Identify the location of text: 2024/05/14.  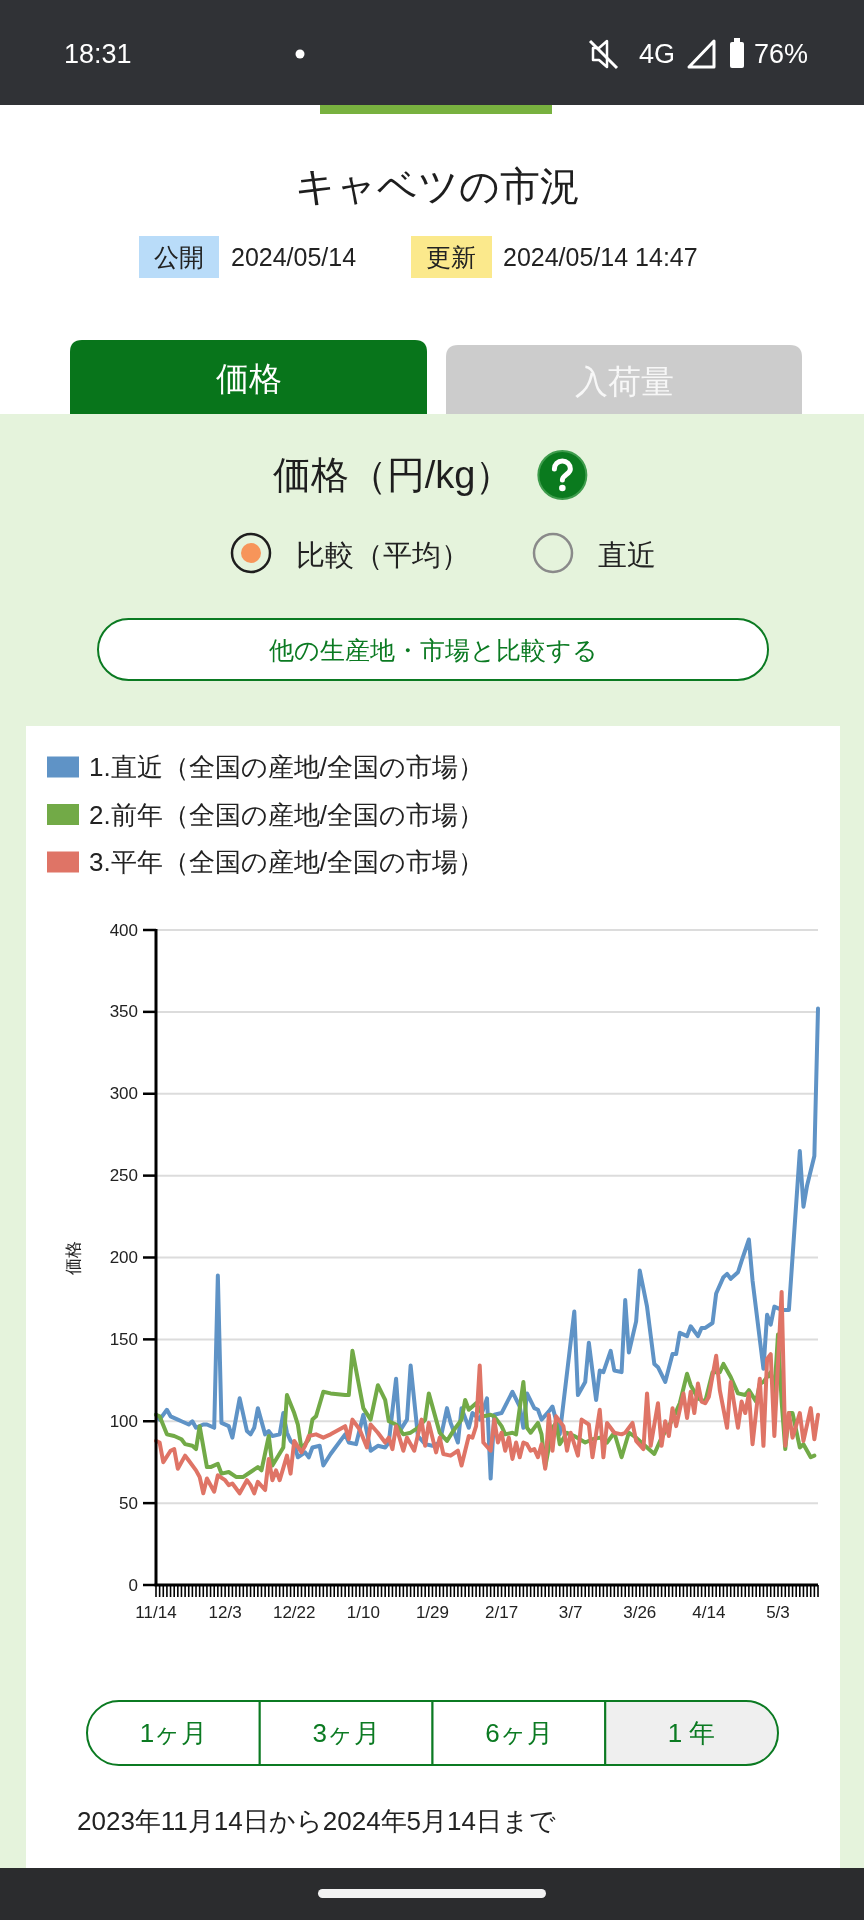
(294, 257).